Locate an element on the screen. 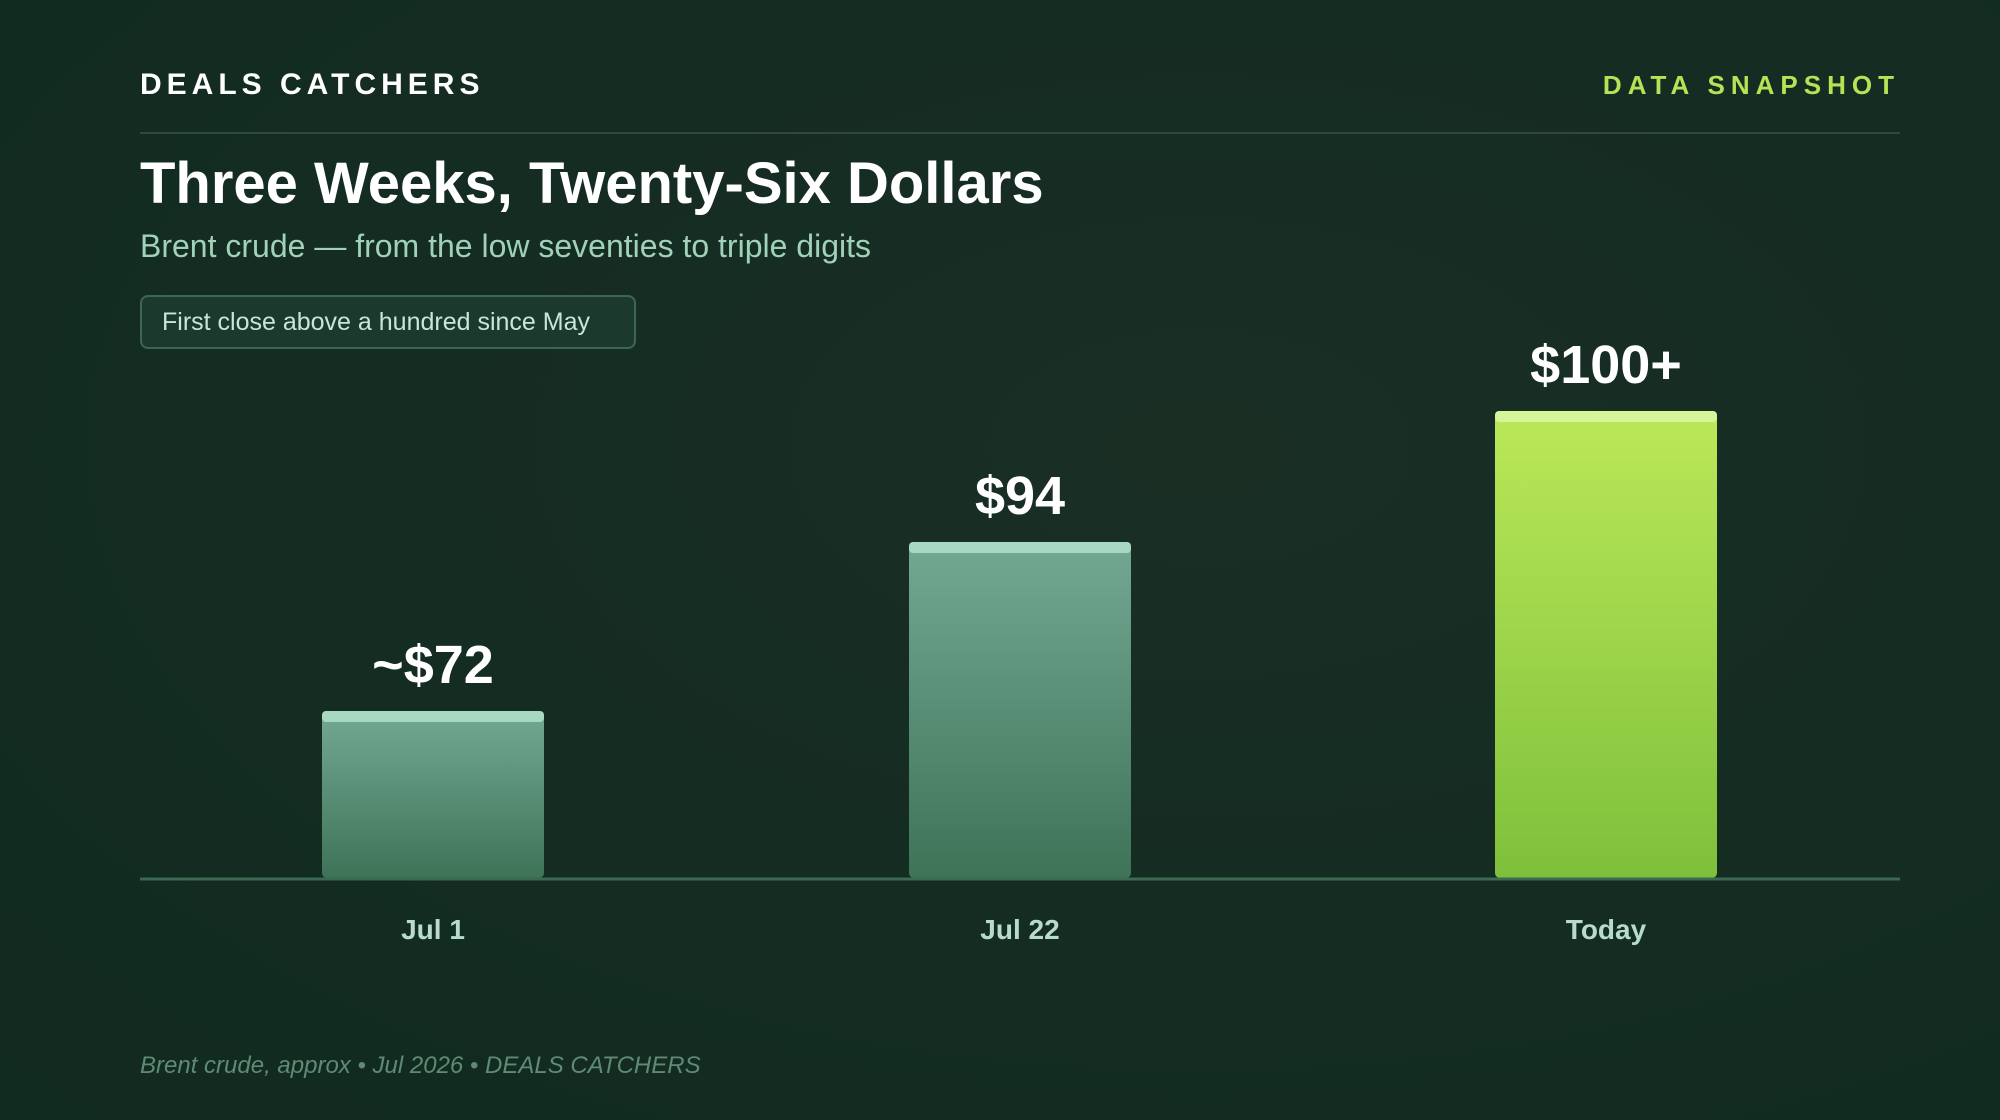 This screenshot has width=2000, height=1120. bar-today is located at coordinates (1606, 644).